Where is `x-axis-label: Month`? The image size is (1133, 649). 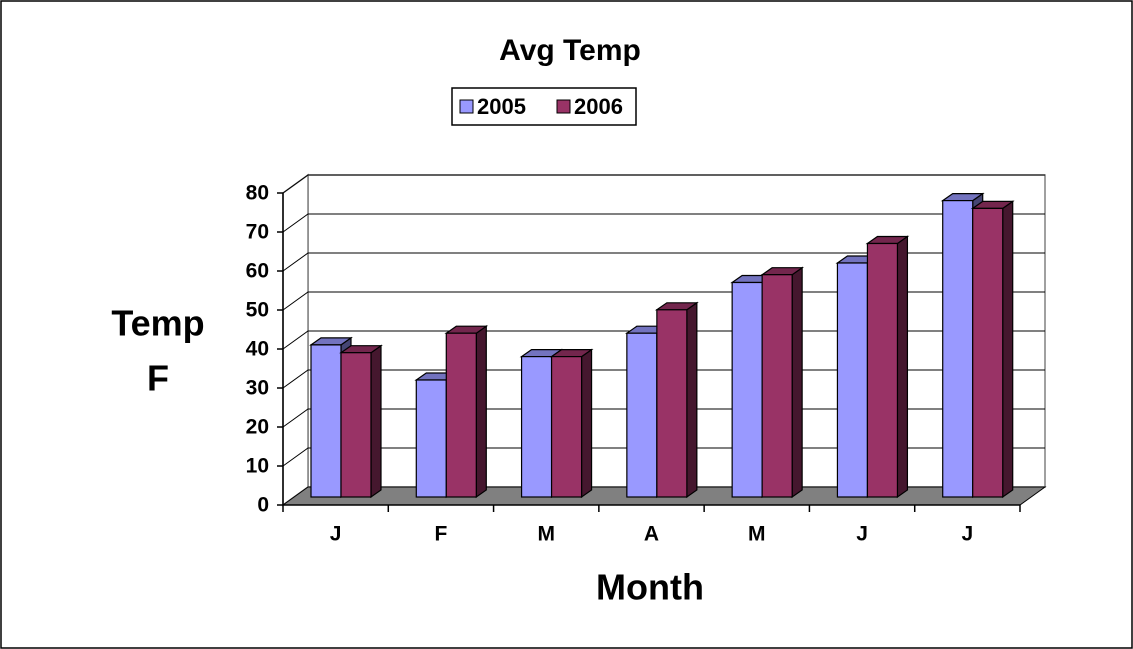 x-axis-label: Month is located at coordinates (650, 587).